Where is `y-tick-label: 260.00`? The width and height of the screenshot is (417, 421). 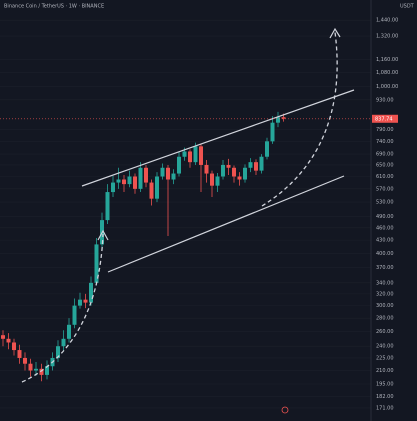
y-tick-label: 260.00 is located at coordinates (385, 332).